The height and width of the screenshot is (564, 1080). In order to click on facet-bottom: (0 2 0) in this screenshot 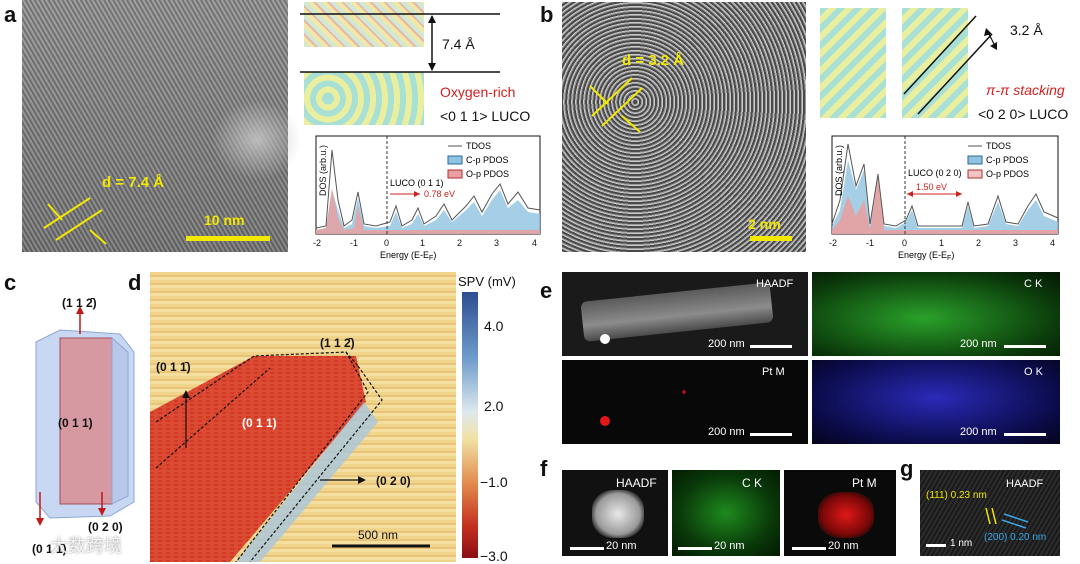, I will do `click(105, 527)`.